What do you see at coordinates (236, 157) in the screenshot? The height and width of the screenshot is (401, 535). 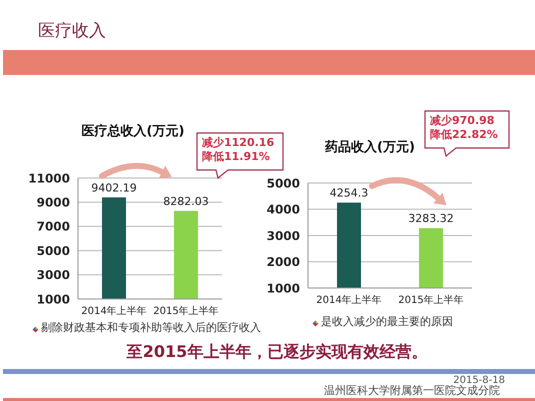 I see `text: 降低11.91%` at bounding box center [236, 157].